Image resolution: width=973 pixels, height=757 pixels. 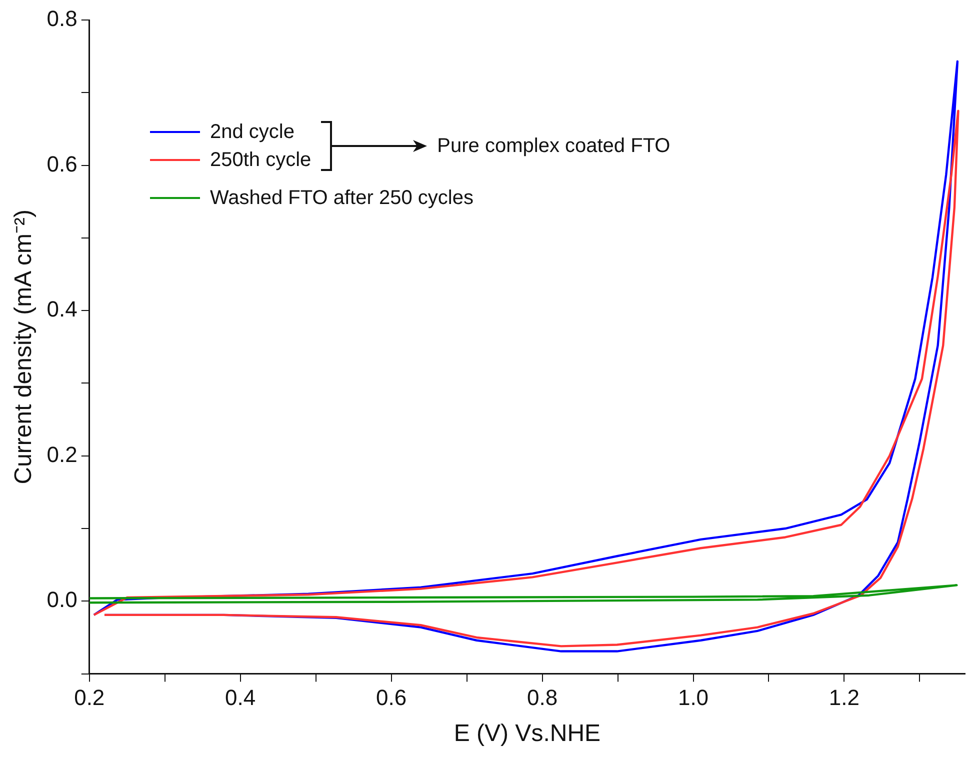 What do you see at coordinates (391, 697) in the screenshot?
I see `x-tick-label: 0.6` at bounding box center [391, 697].